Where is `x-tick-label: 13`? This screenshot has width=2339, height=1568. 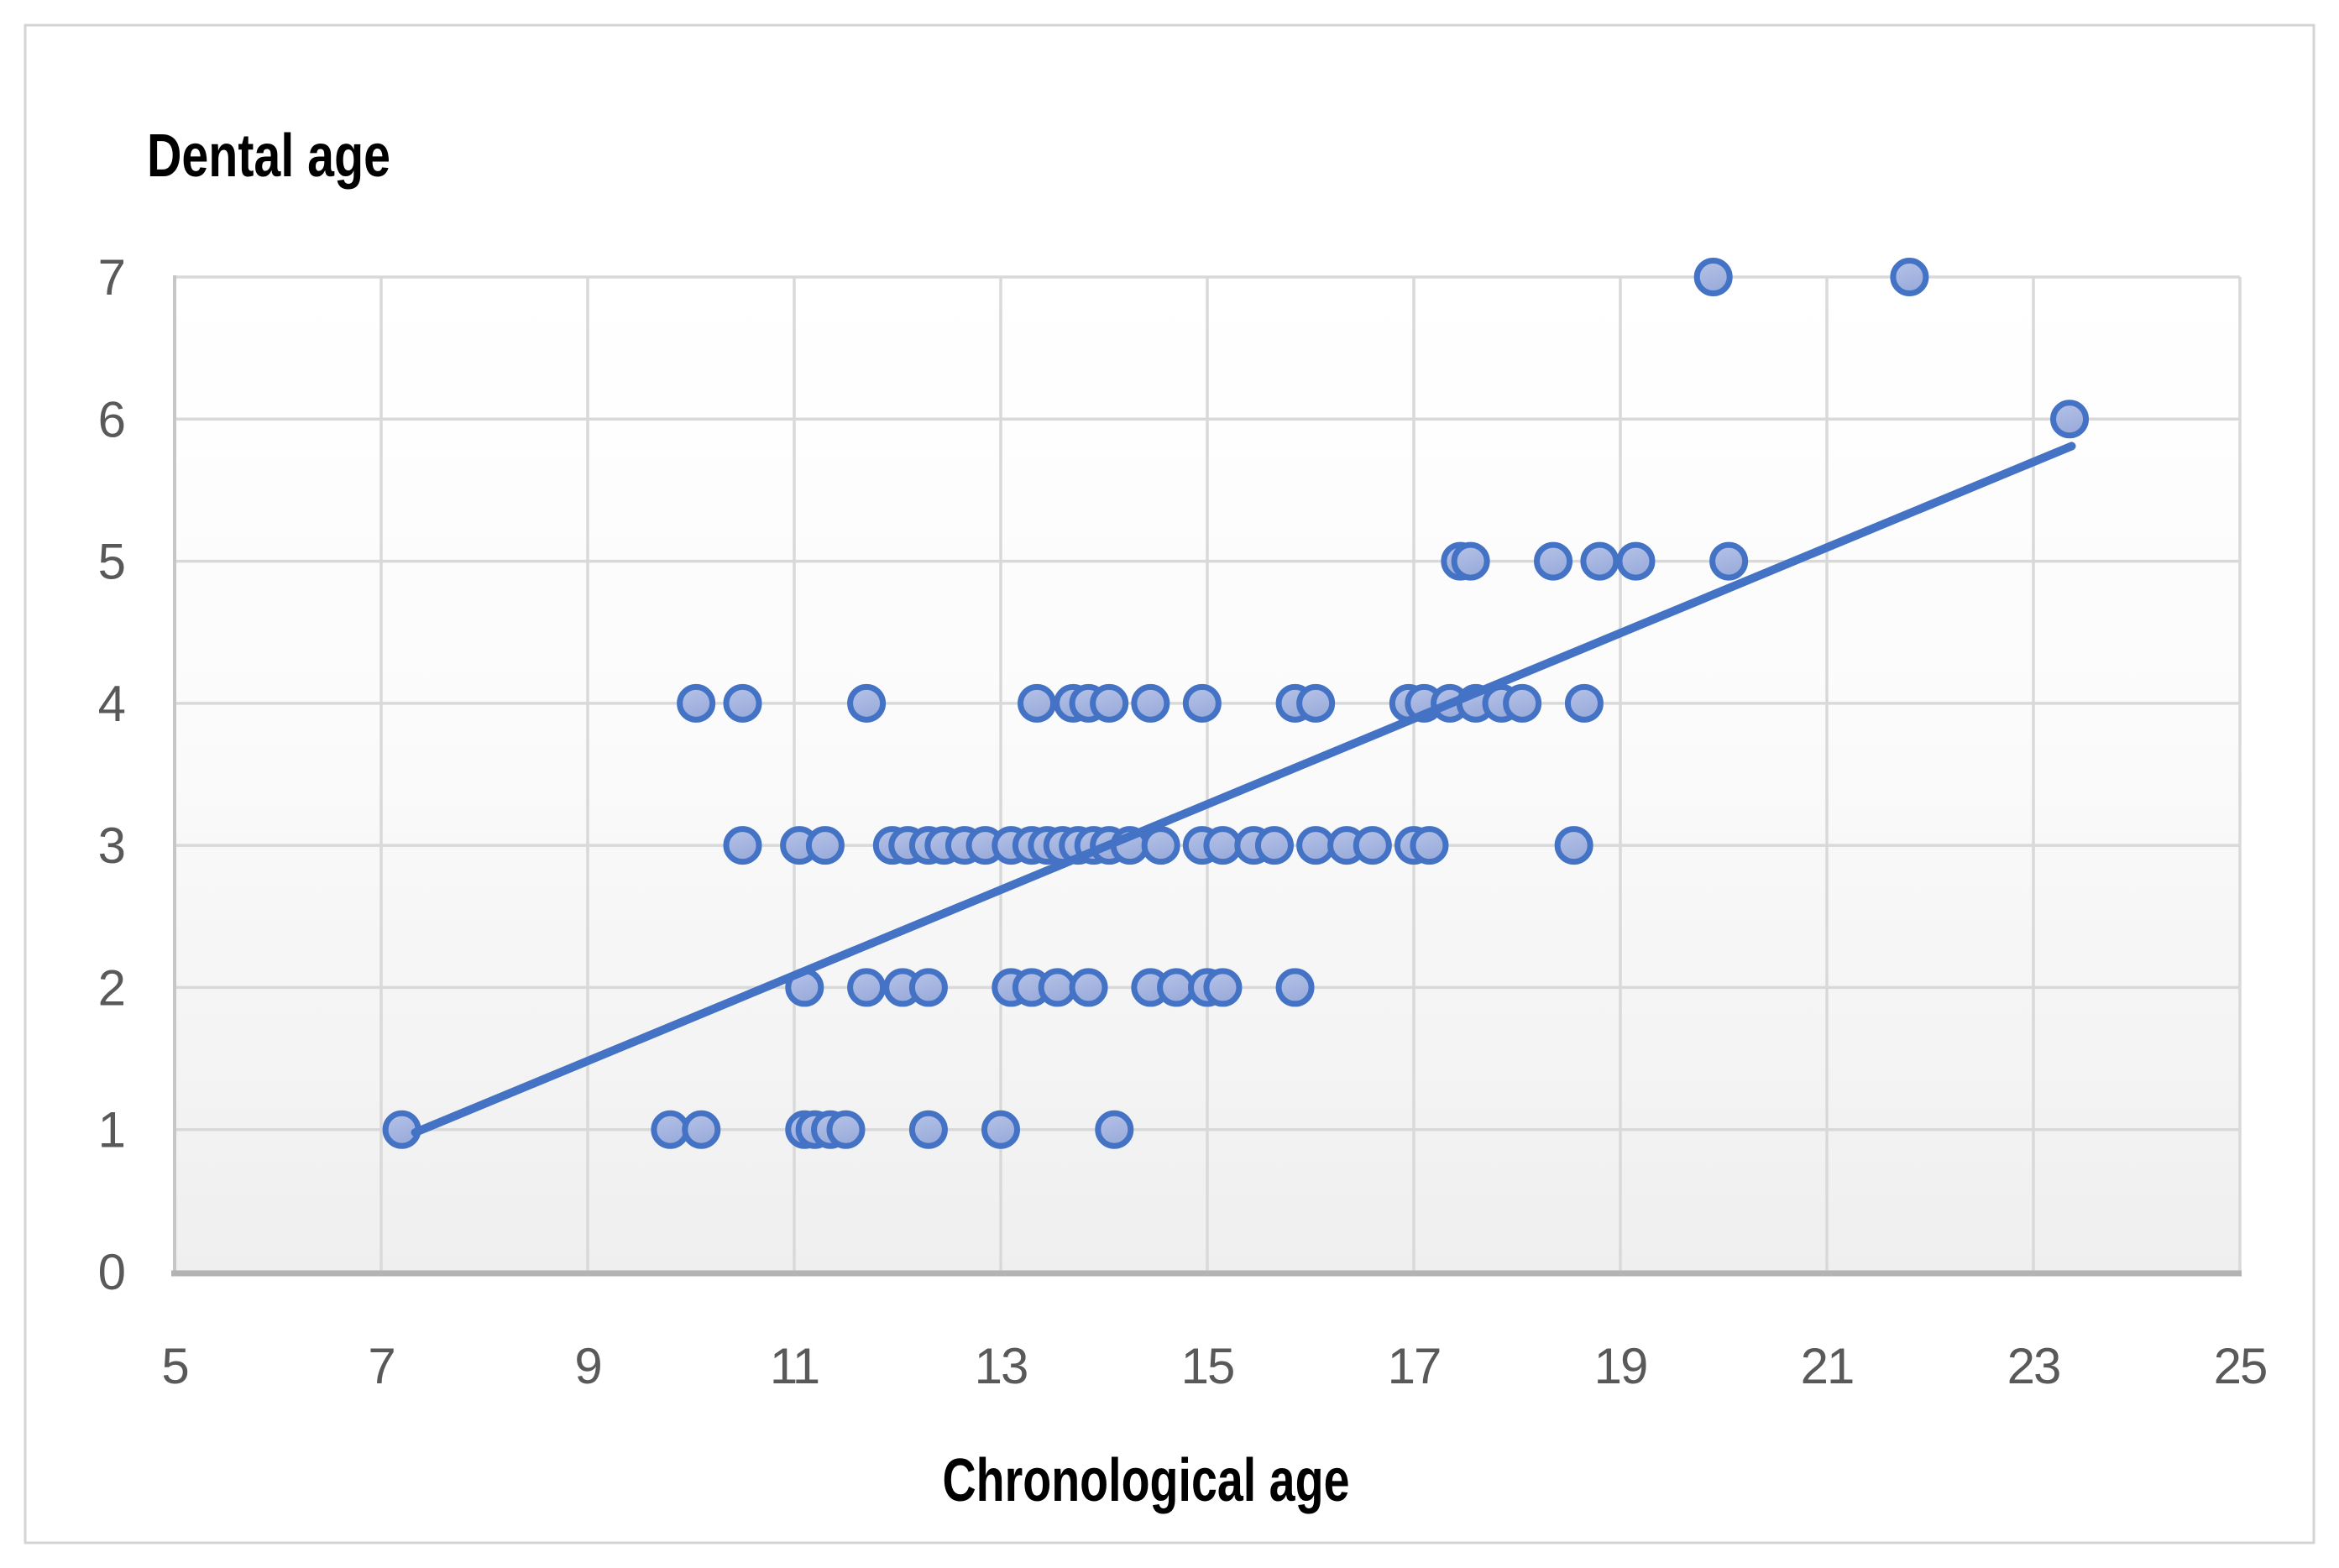 x-tick-label: 13 is located at coordinates (1002, 1366).